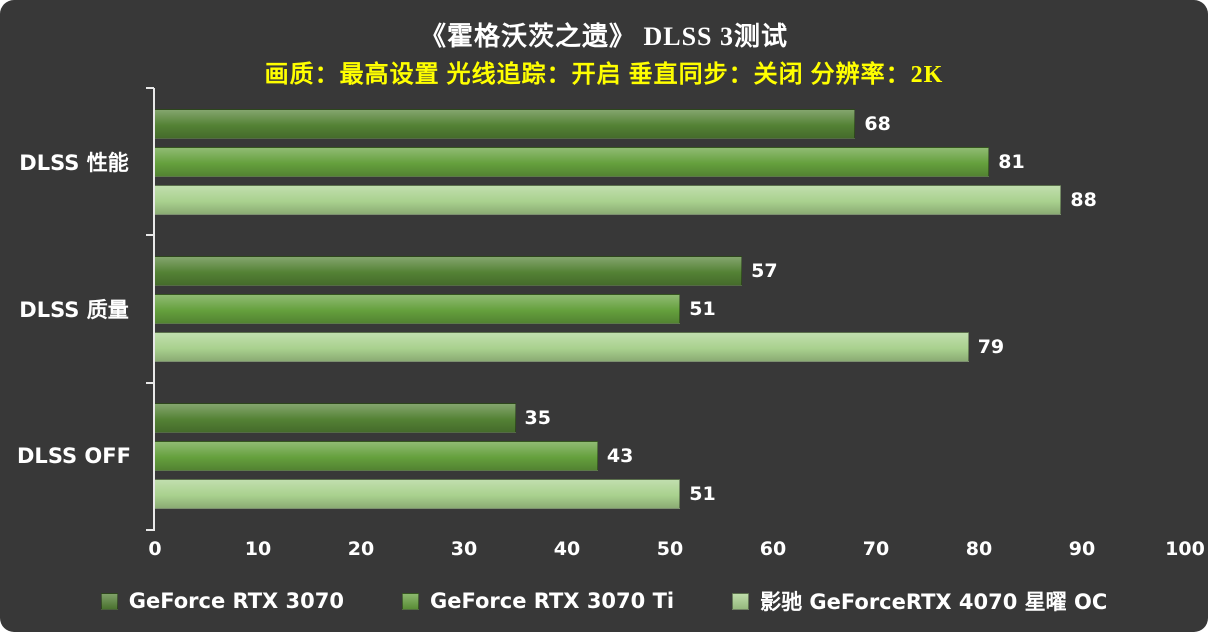  I want to click on value-label: 79, so click(991, 346).